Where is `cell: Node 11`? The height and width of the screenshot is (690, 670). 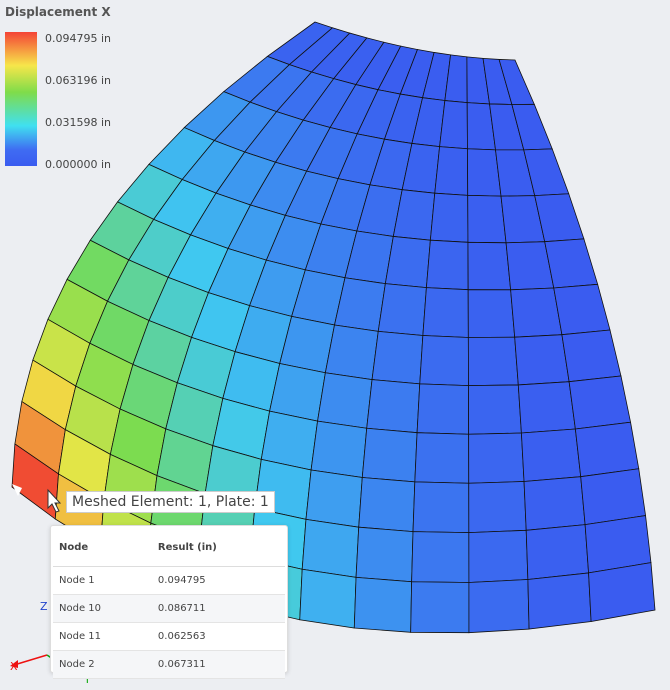 cell: Node 11 is located at coordinates (102, 636).